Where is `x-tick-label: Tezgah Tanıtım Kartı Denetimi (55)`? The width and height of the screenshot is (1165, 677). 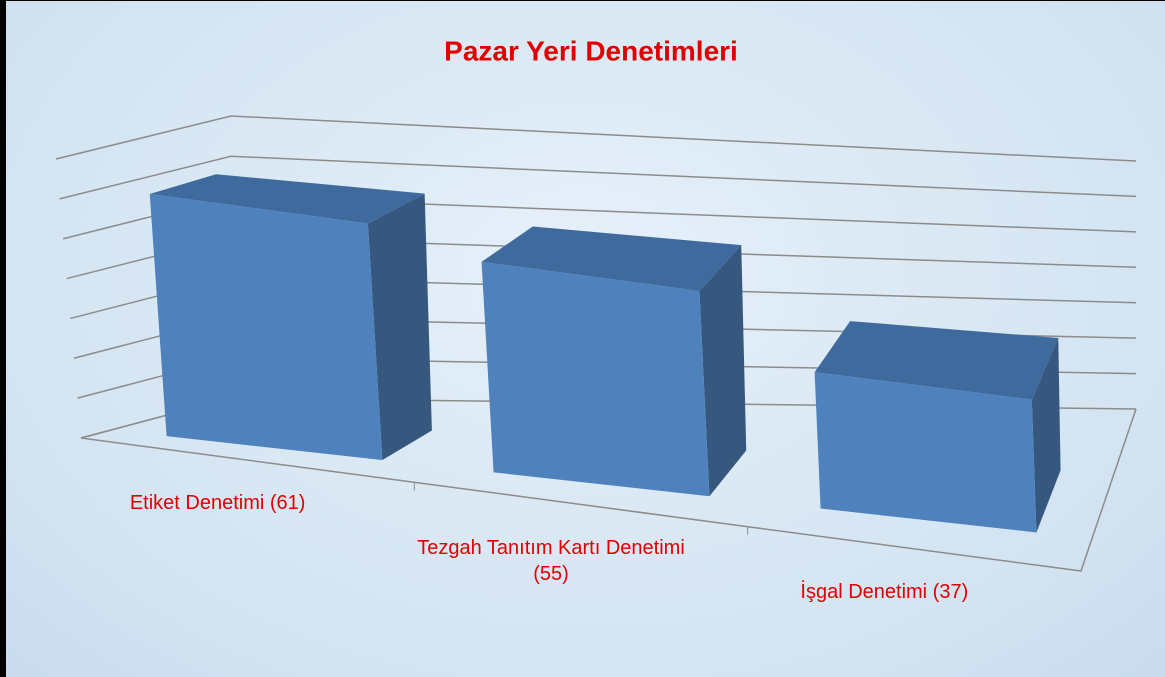
x-tick-label: Tezgah Tanıtım Kartı Denetimi (55) is located at coordinates (551, 560).